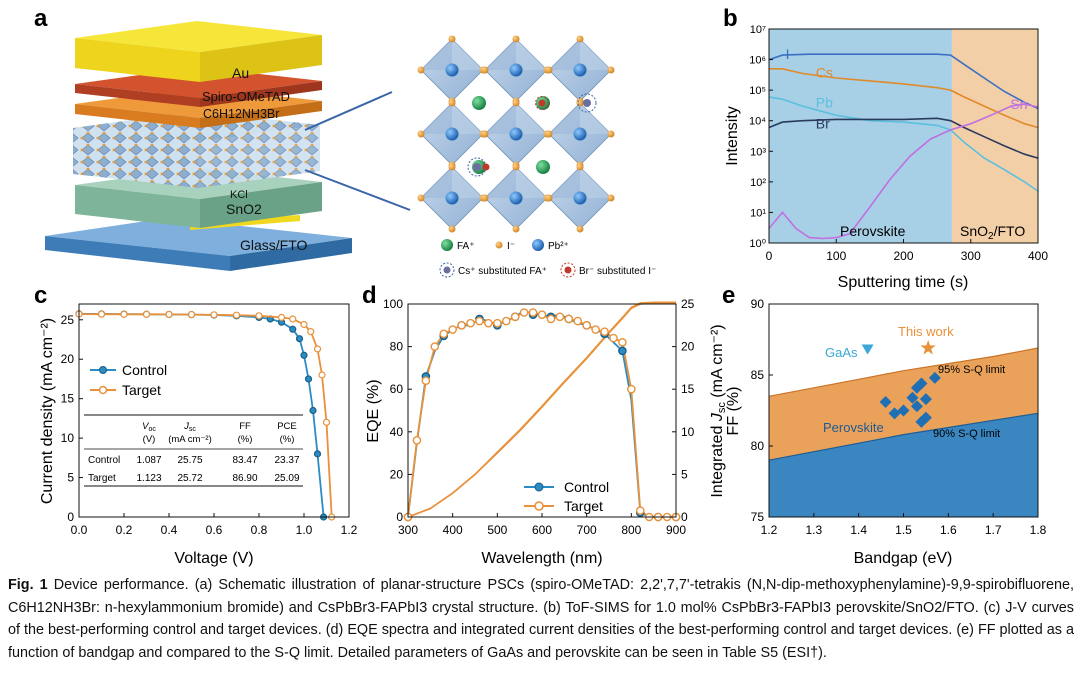 This screenshot has height=699, width=1080. Describe the element at coordinates (757, 244) in the screenshot. I see `tof-ytick-label: 10⁰` at that location.